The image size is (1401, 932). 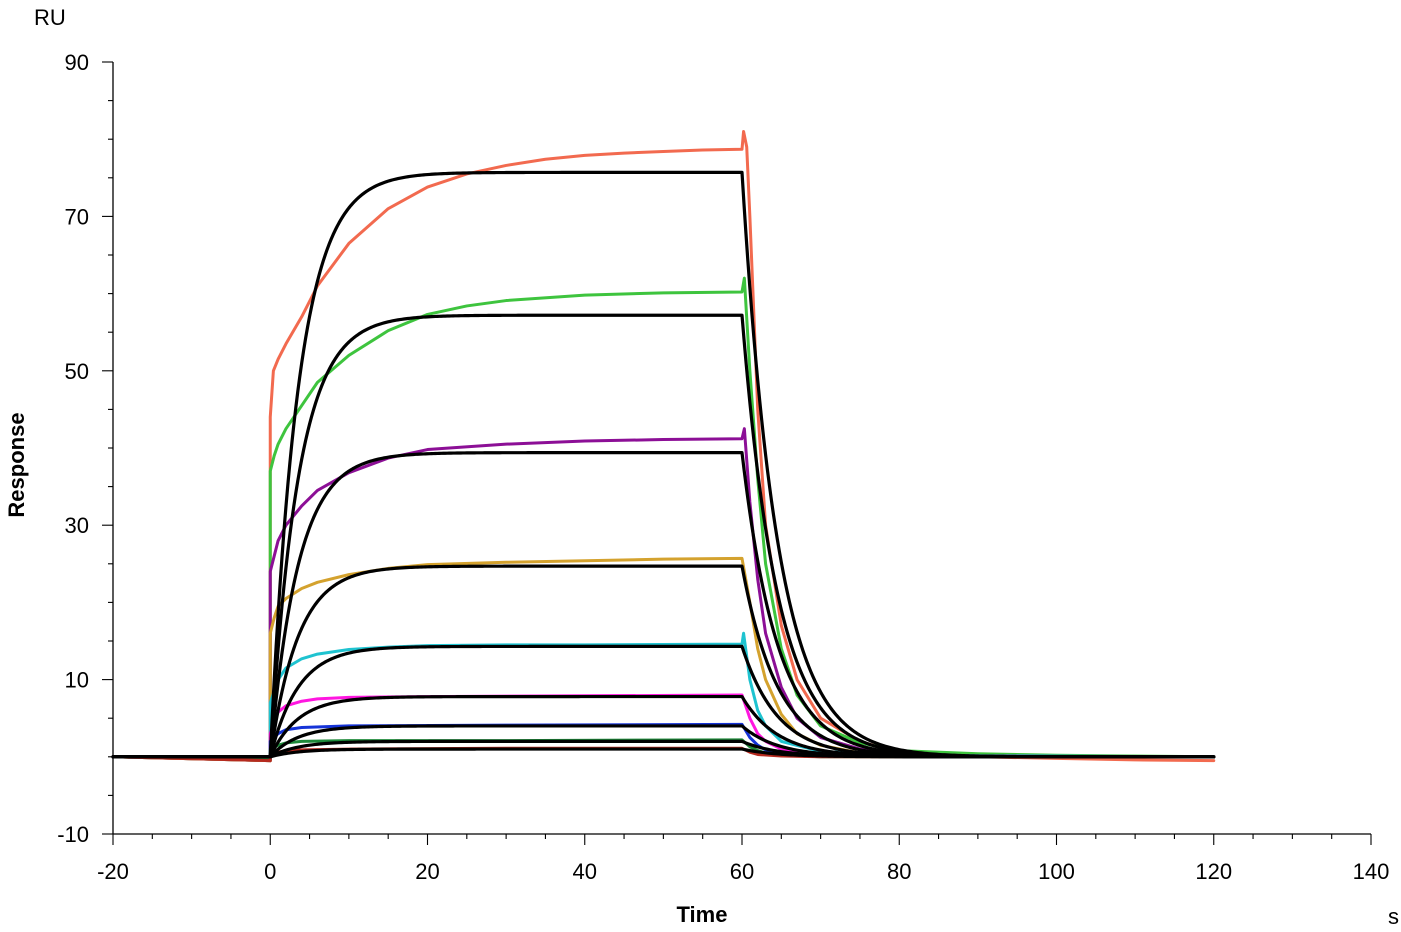 I want to click on x-tick-label: 0, so click(x=270, y=871).